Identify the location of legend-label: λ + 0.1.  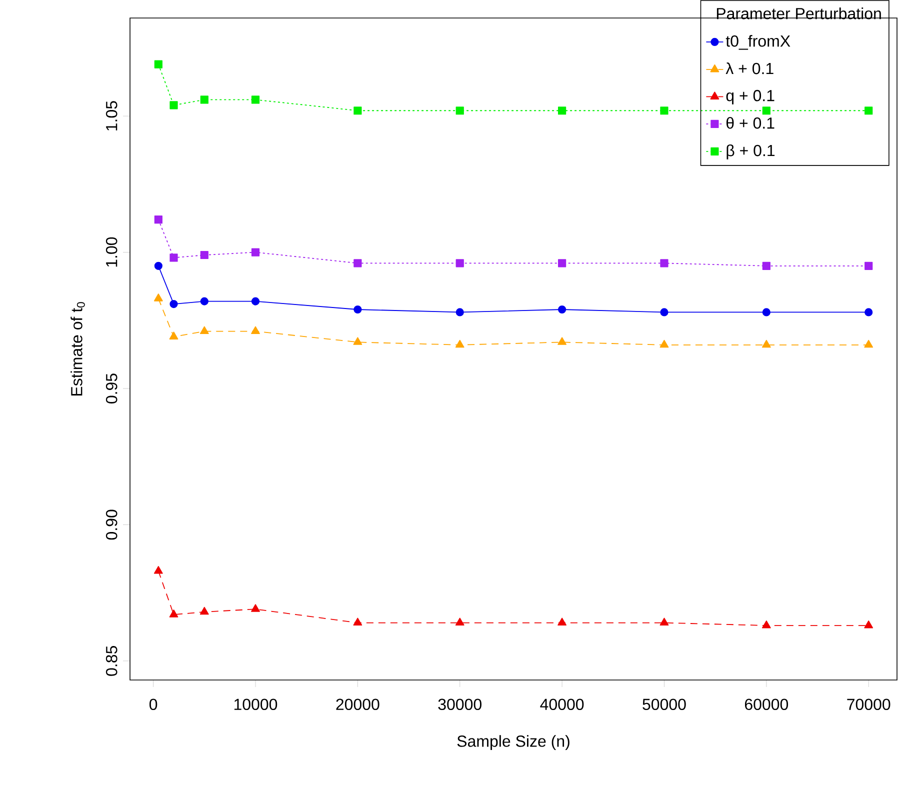
(750, 68).